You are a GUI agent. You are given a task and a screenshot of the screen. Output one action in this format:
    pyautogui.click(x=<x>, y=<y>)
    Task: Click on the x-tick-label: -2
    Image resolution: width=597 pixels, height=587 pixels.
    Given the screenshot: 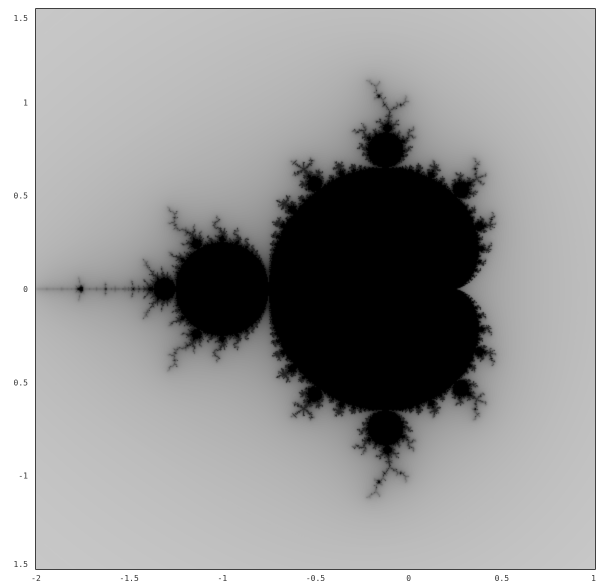 What is the action you would take?
    pyautogui.click(x=36, y=578)
    